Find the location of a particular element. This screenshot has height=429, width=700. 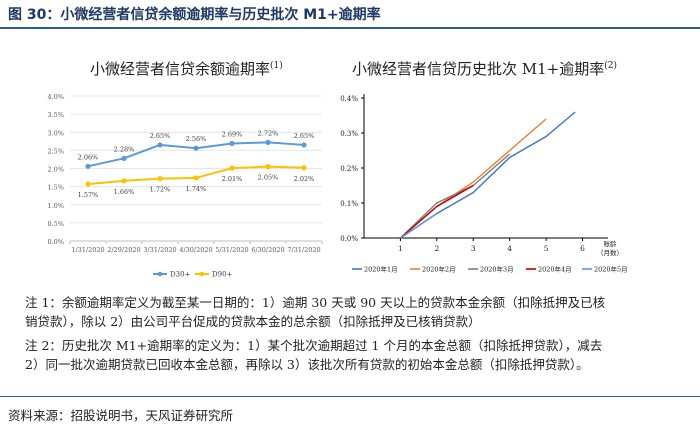

left-data-label: 1.57% is located at coordinates (88, 195).